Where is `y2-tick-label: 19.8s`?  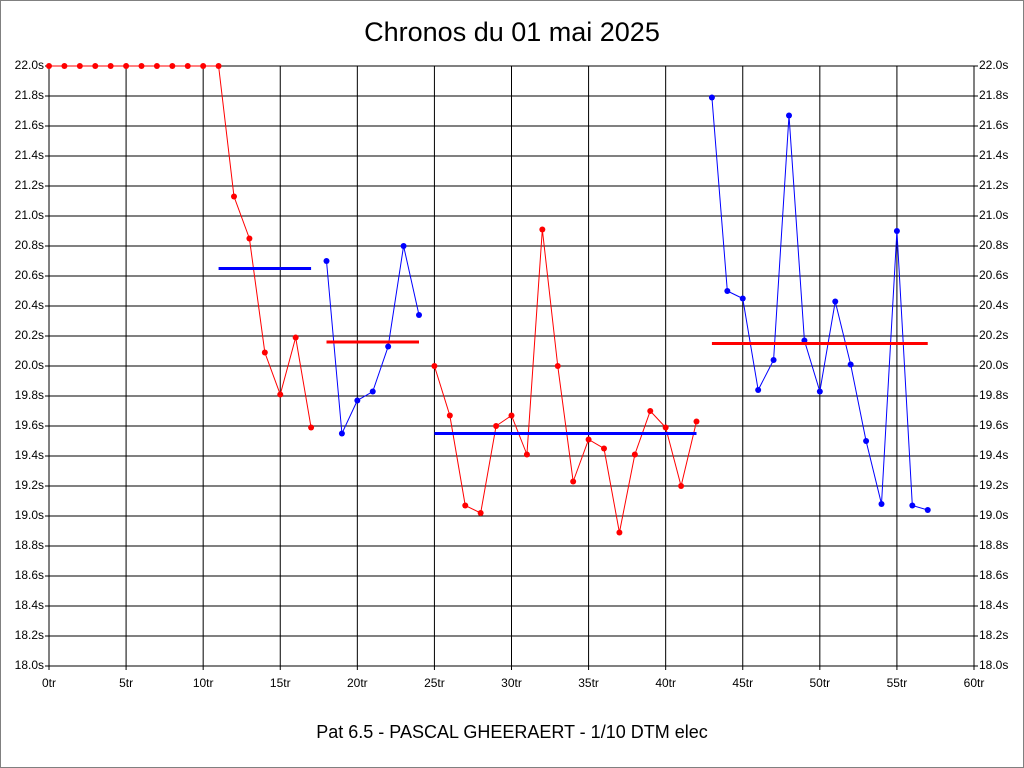 y2-tick-label: 19.8s is located at coordinates (993, 395).